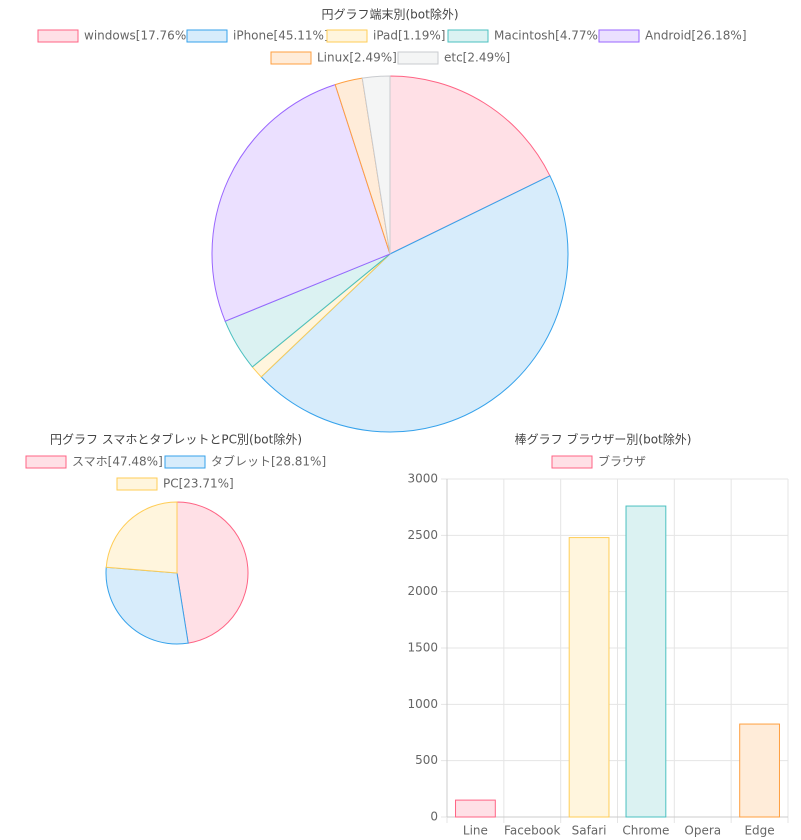  I want to click on chart3-xtick-2: Safari, so click(589, 831).